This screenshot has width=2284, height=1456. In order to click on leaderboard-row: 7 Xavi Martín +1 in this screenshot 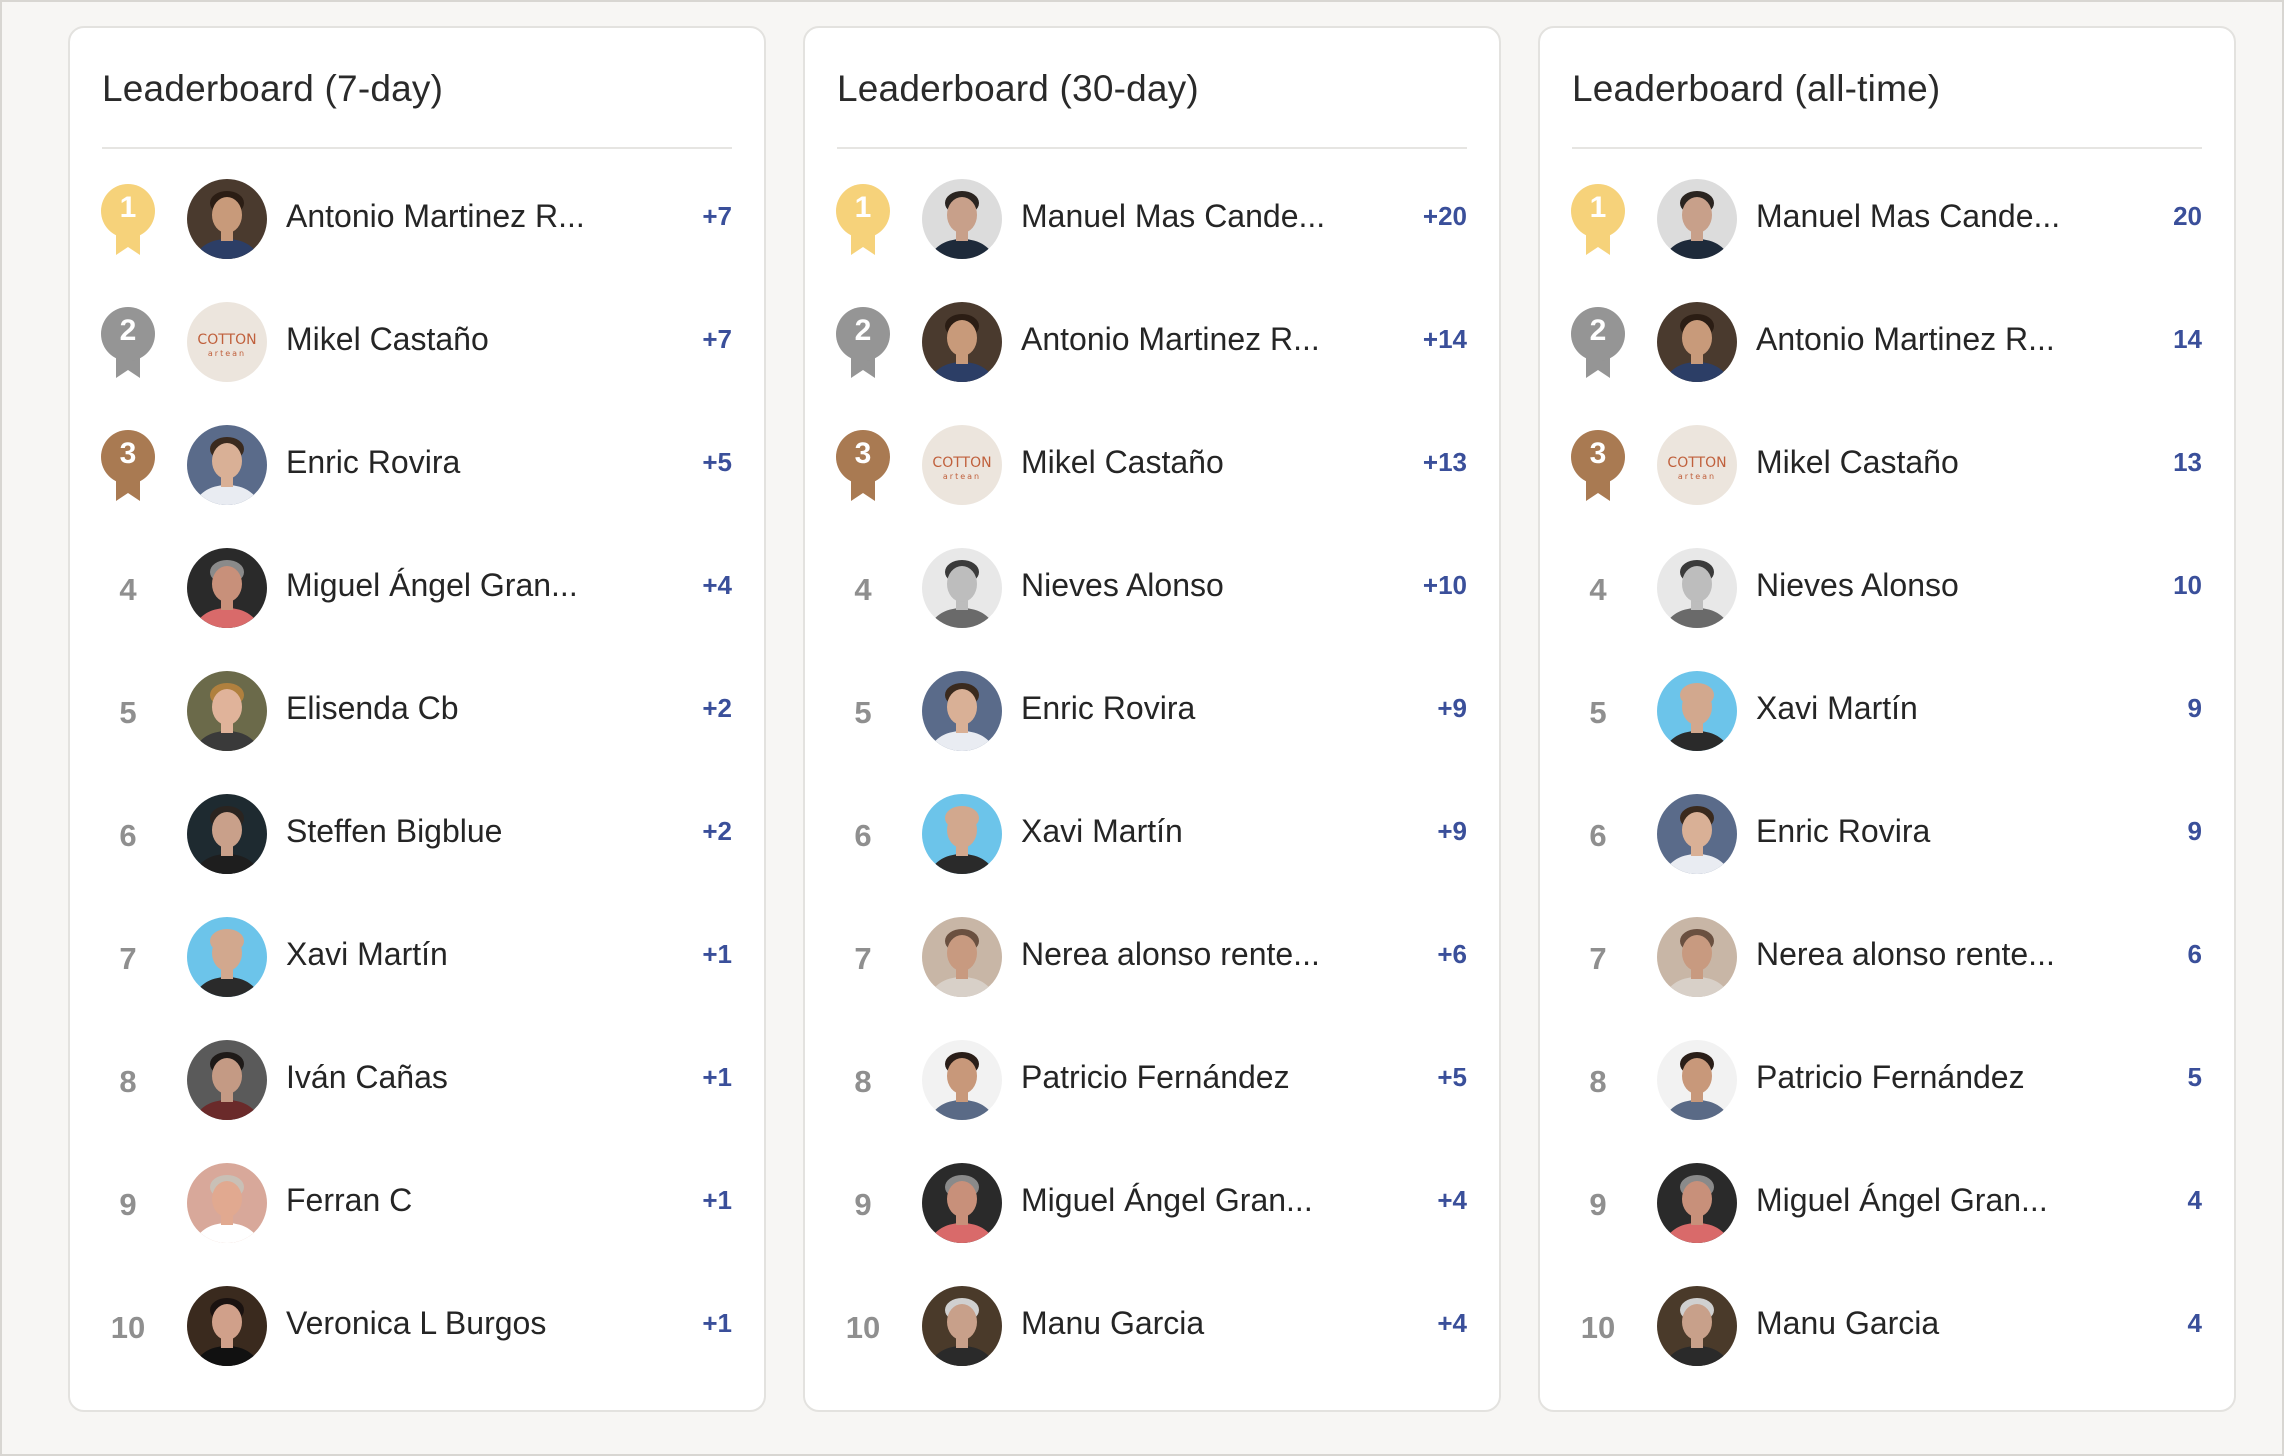, I will do `click(417, 964)`.